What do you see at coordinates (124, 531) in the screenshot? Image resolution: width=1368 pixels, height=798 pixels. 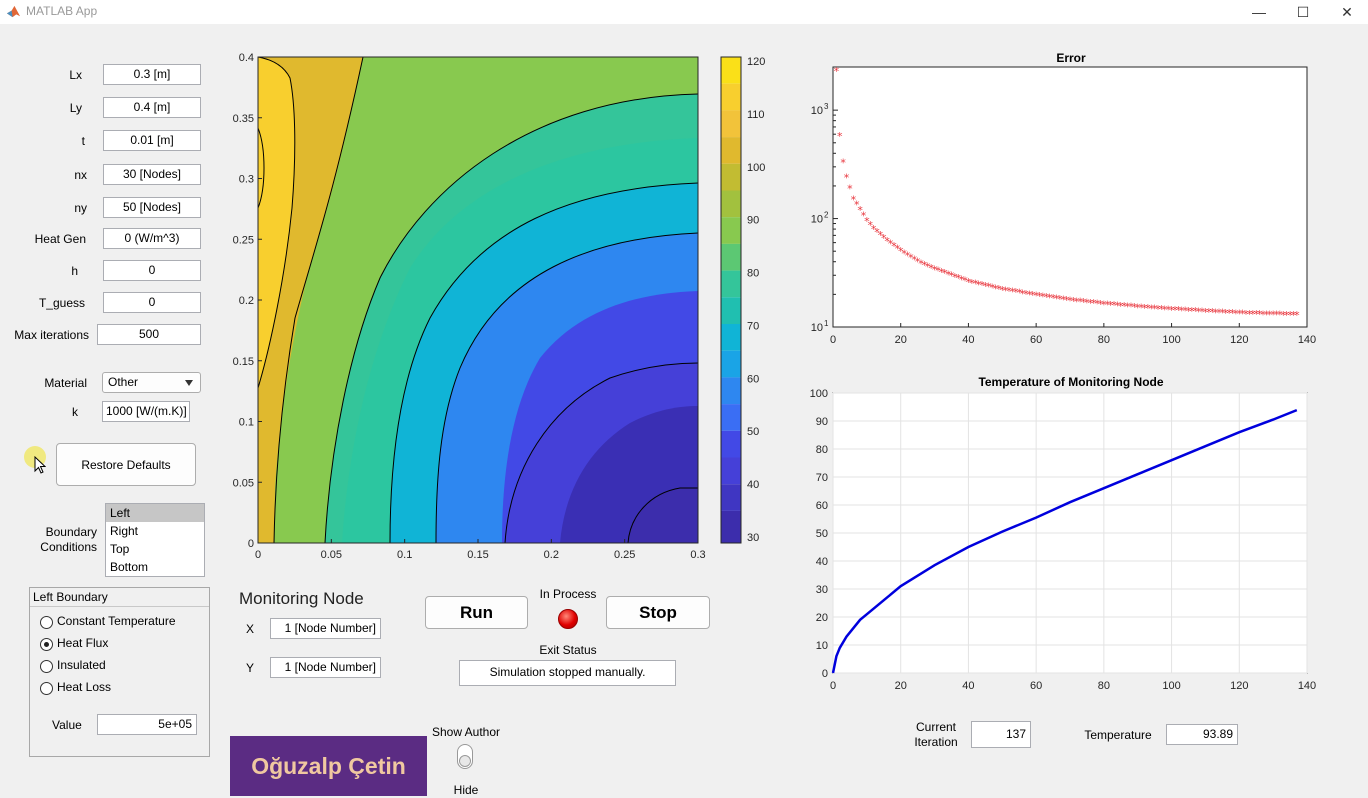 I see `boundary-item-right: Right` at bounding box center [124, 531].